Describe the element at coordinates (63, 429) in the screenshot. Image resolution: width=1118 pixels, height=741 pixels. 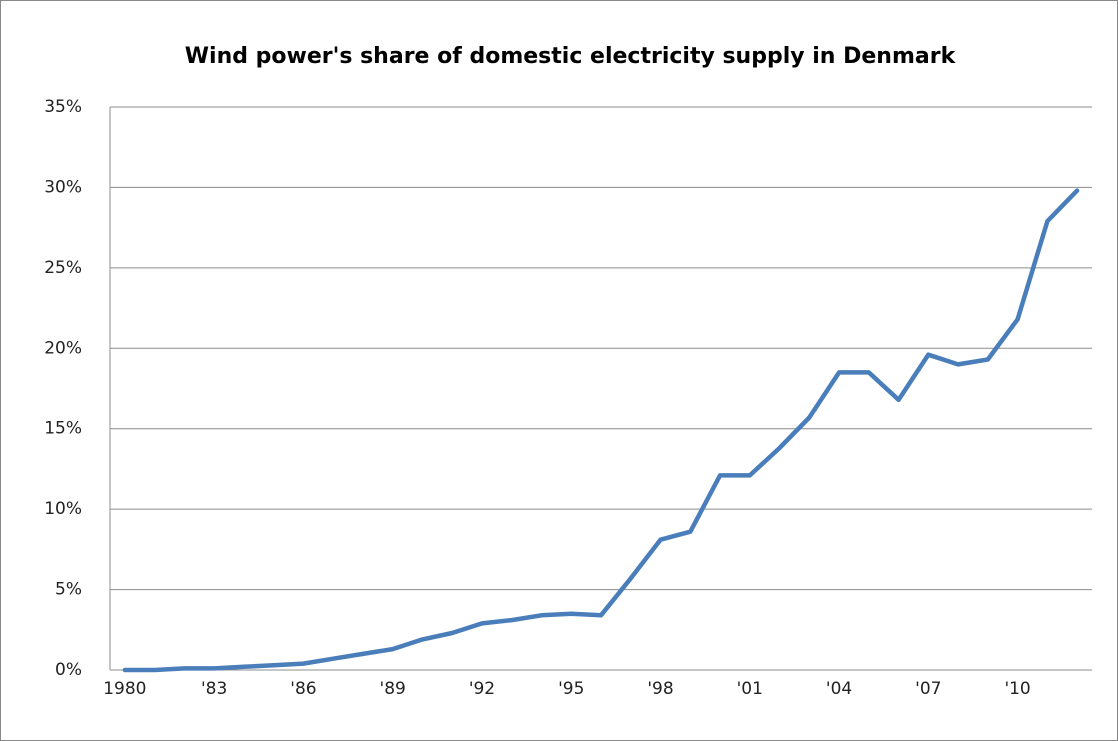
I see `y-tick-label: 15%` at that location.